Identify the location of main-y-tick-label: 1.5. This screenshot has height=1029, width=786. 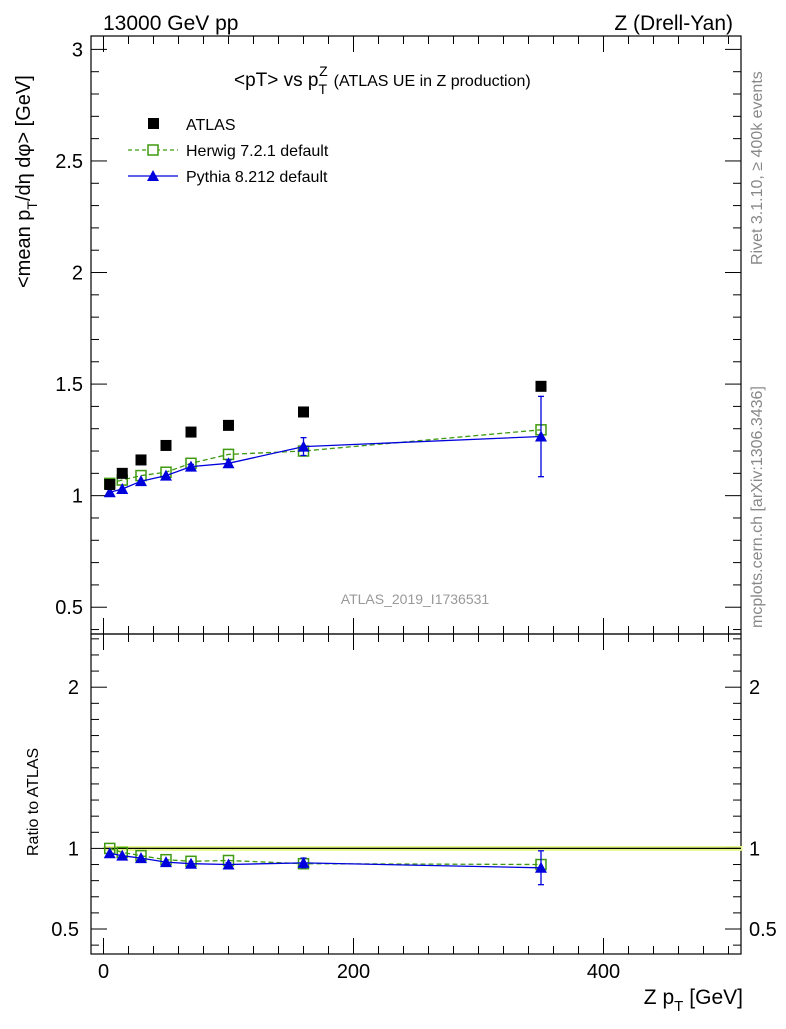
(69, 385).